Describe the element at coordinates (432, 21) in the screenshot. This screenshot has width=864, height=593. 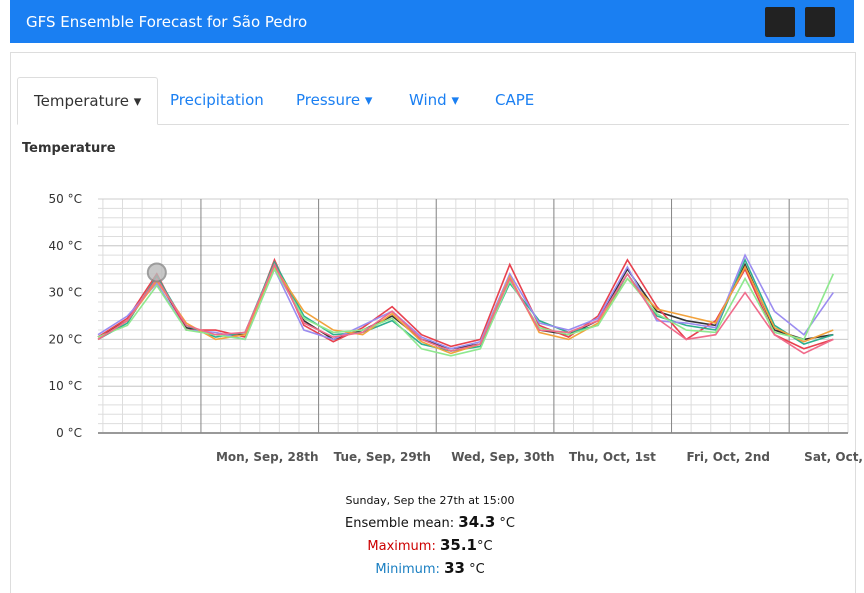
I see `header: GFS Ensemble Forecast for São Pedro` at that location.